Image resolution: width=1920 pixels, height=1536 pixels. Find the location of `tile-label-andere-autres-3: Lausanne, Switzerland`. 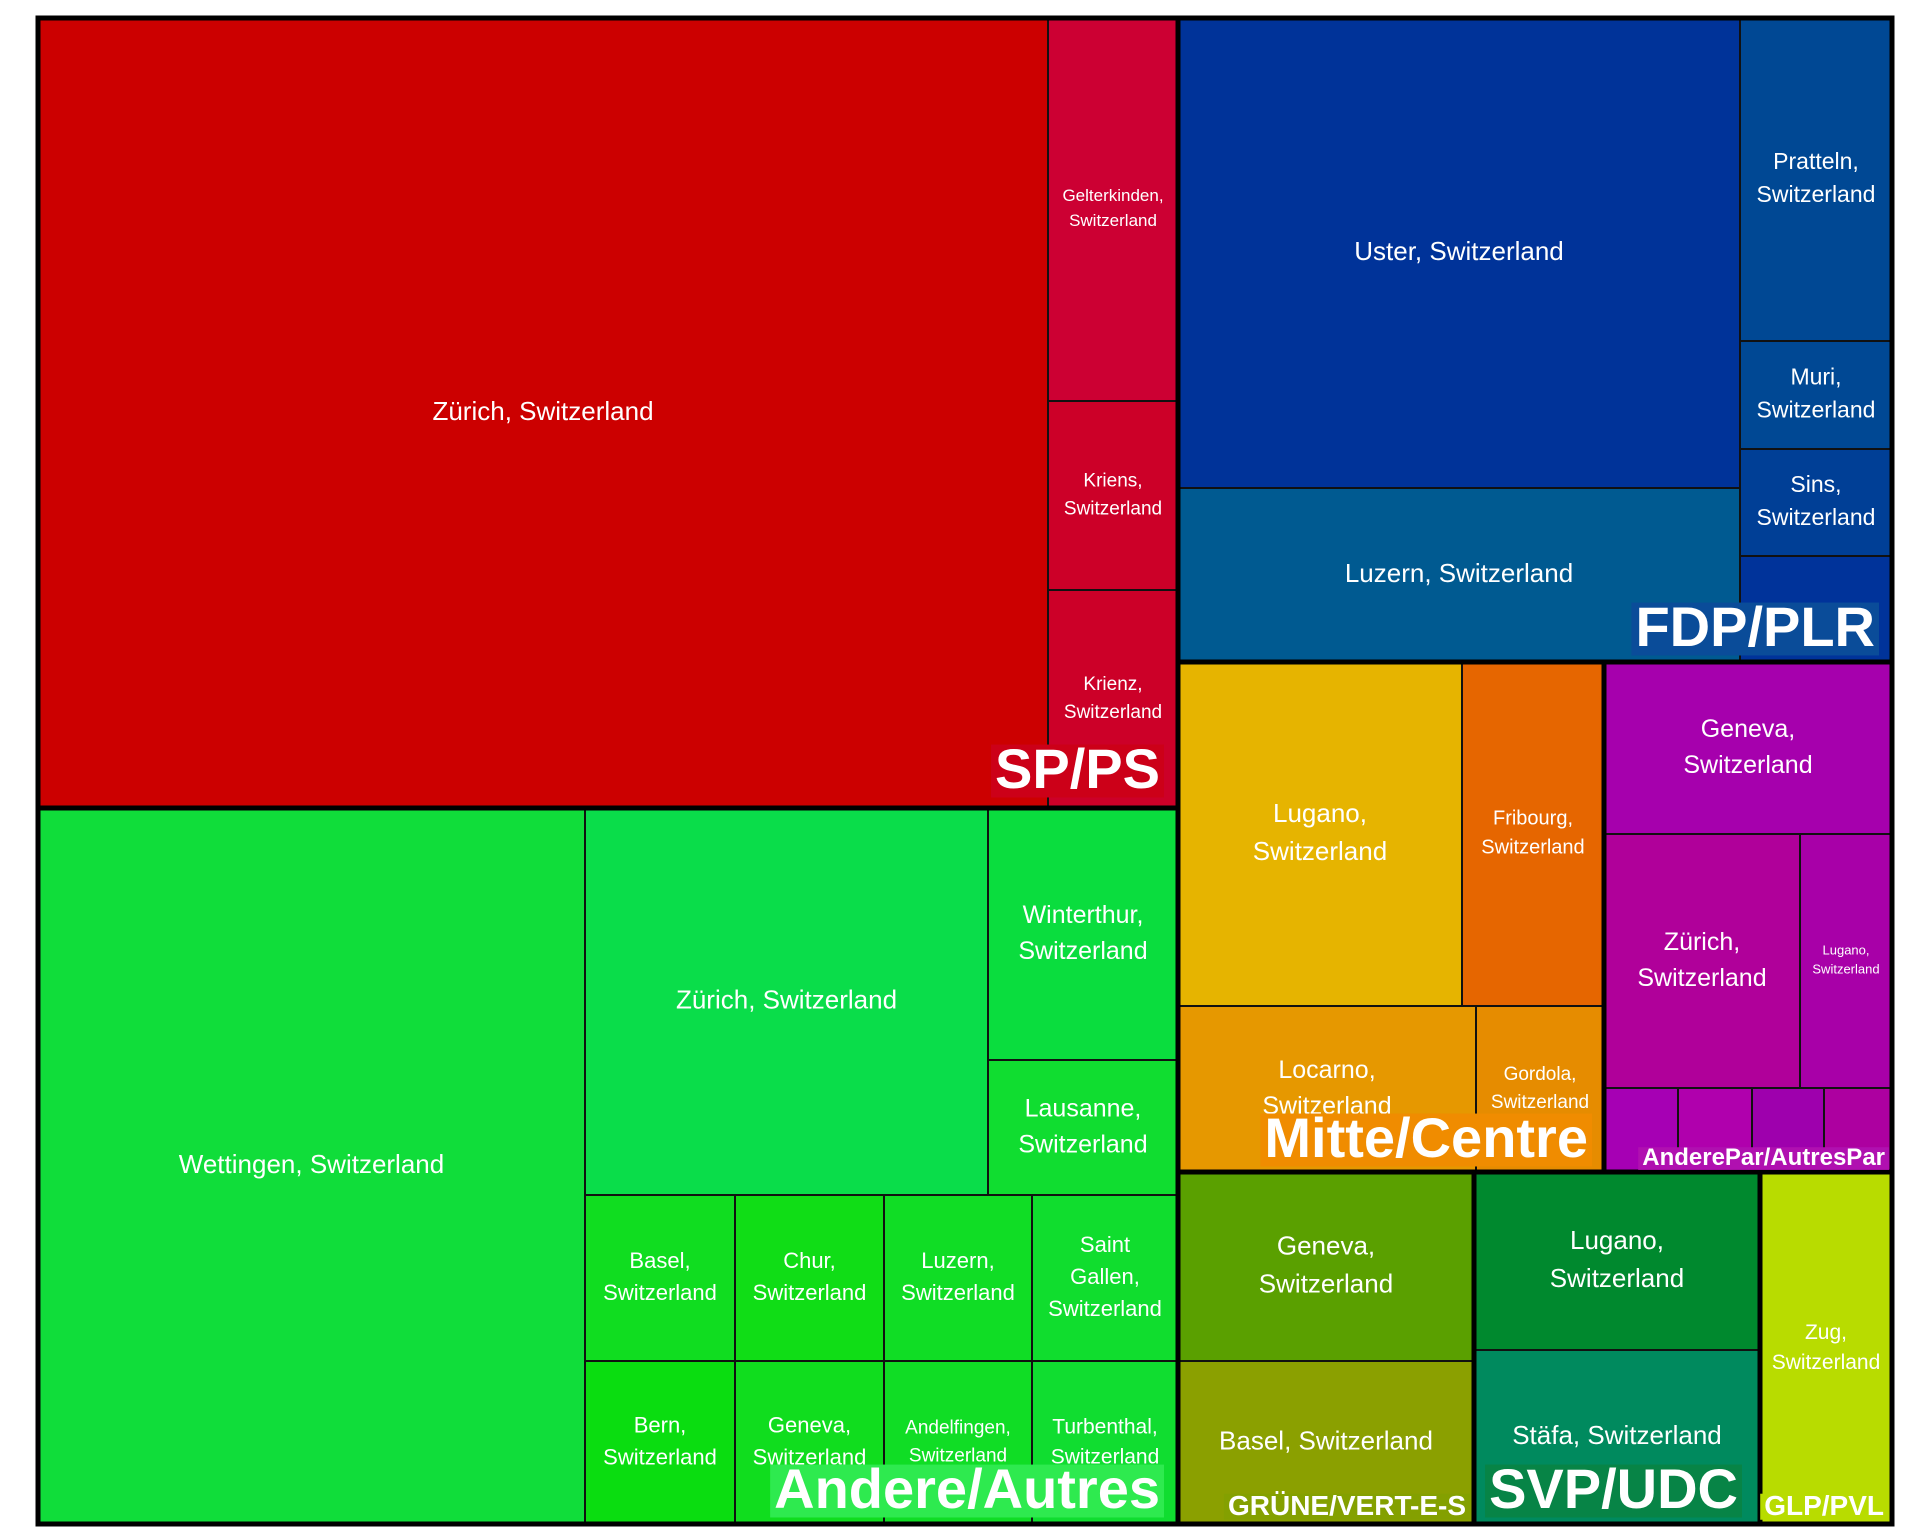

tile-label-andere-autres-3: Lausanne, Switzerland is located at coordinates (1082, 1126).